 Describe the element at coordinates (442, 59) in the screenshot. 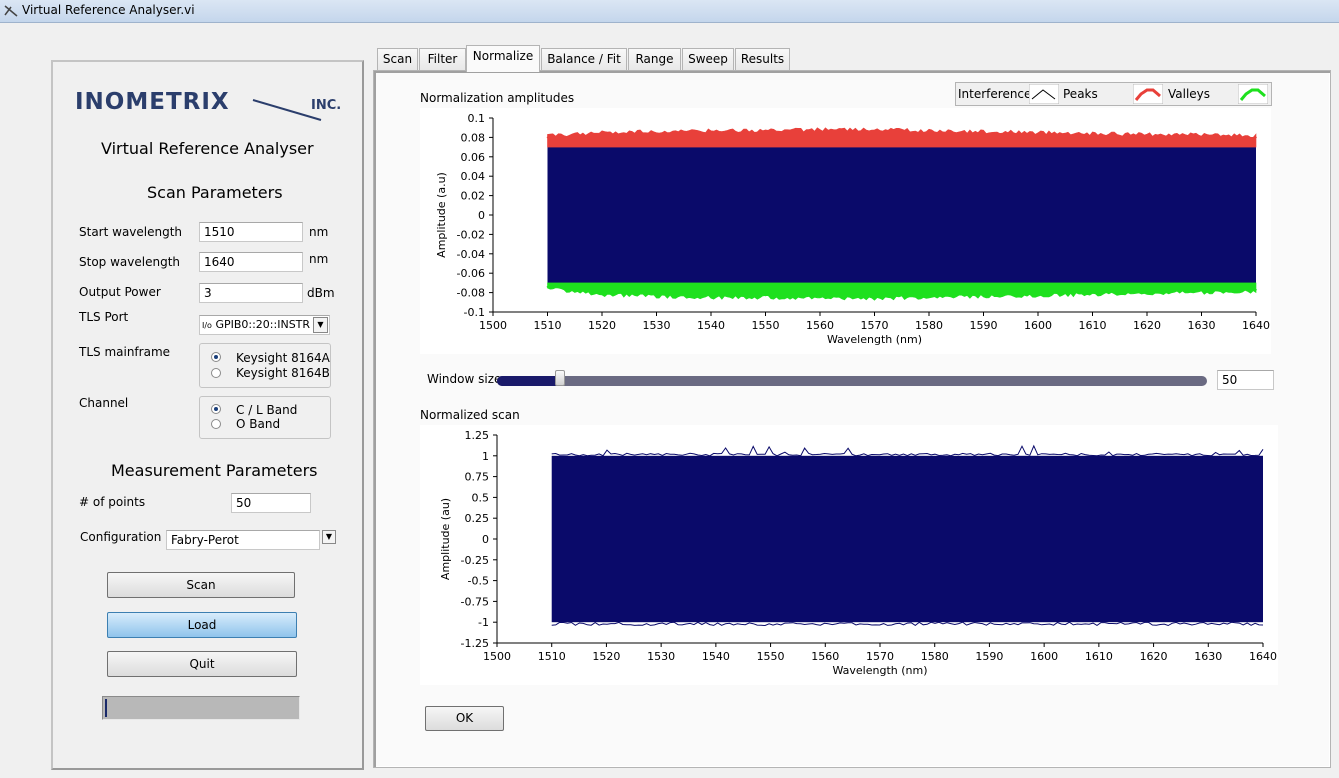

I see `tab-filter: Filter` at that location.